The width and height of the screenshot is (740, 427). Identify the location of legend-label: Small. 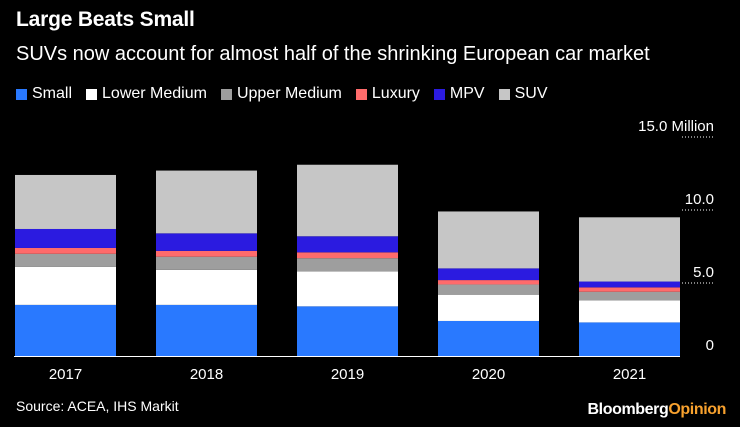
(52, 93).